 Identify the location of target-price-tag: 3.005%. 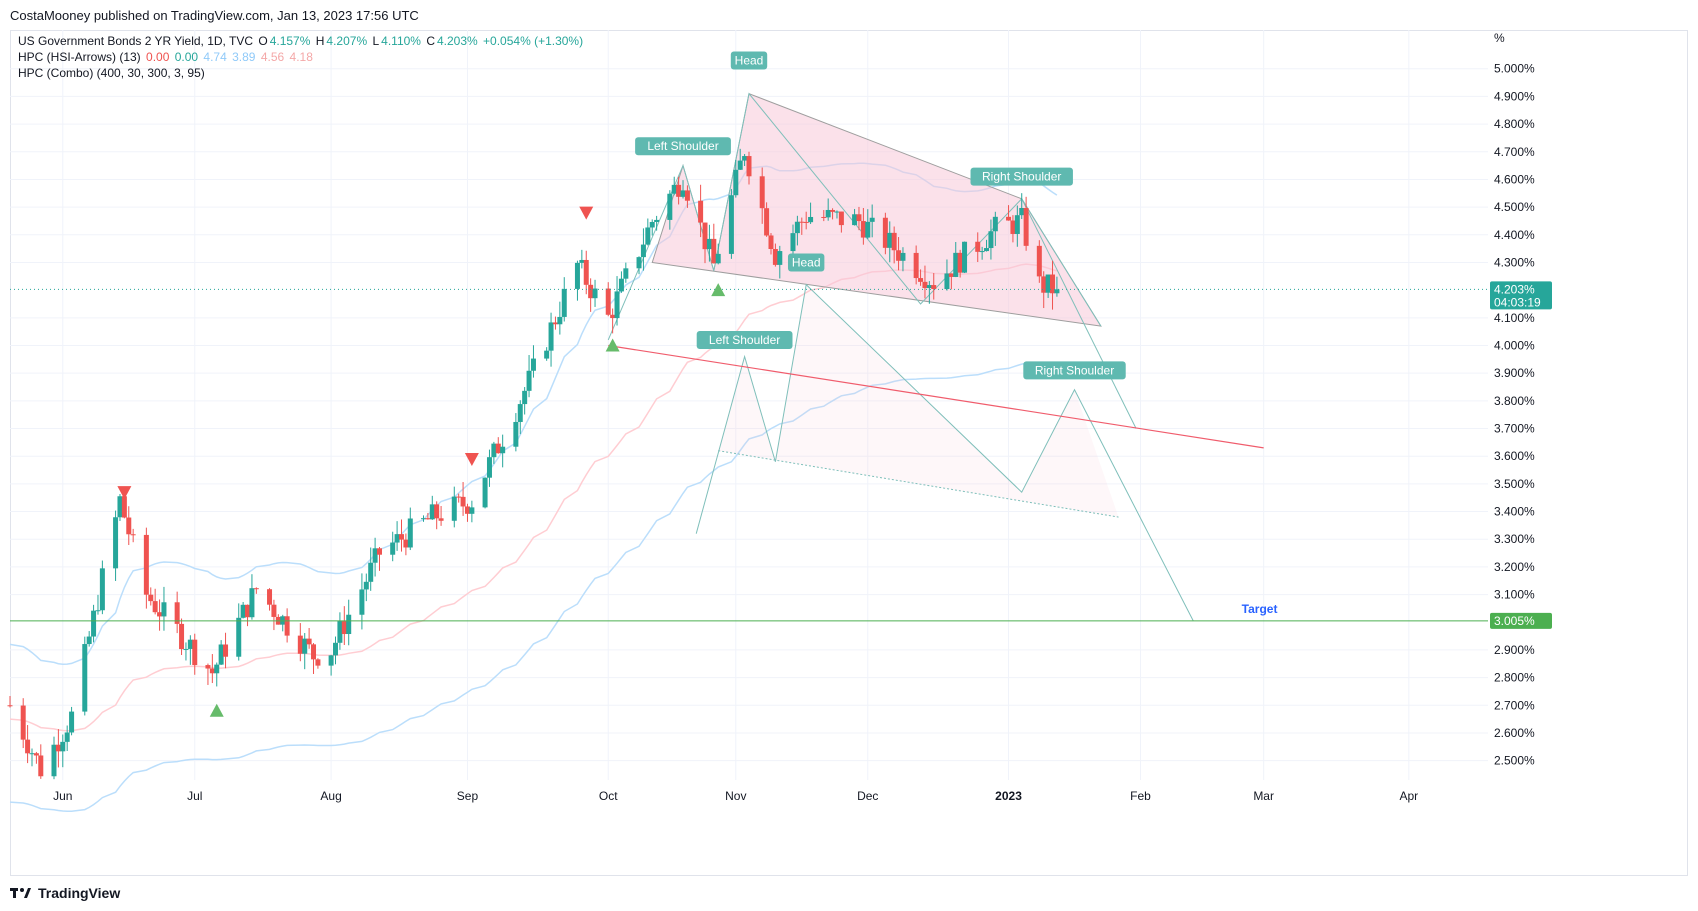
(1514, 621).